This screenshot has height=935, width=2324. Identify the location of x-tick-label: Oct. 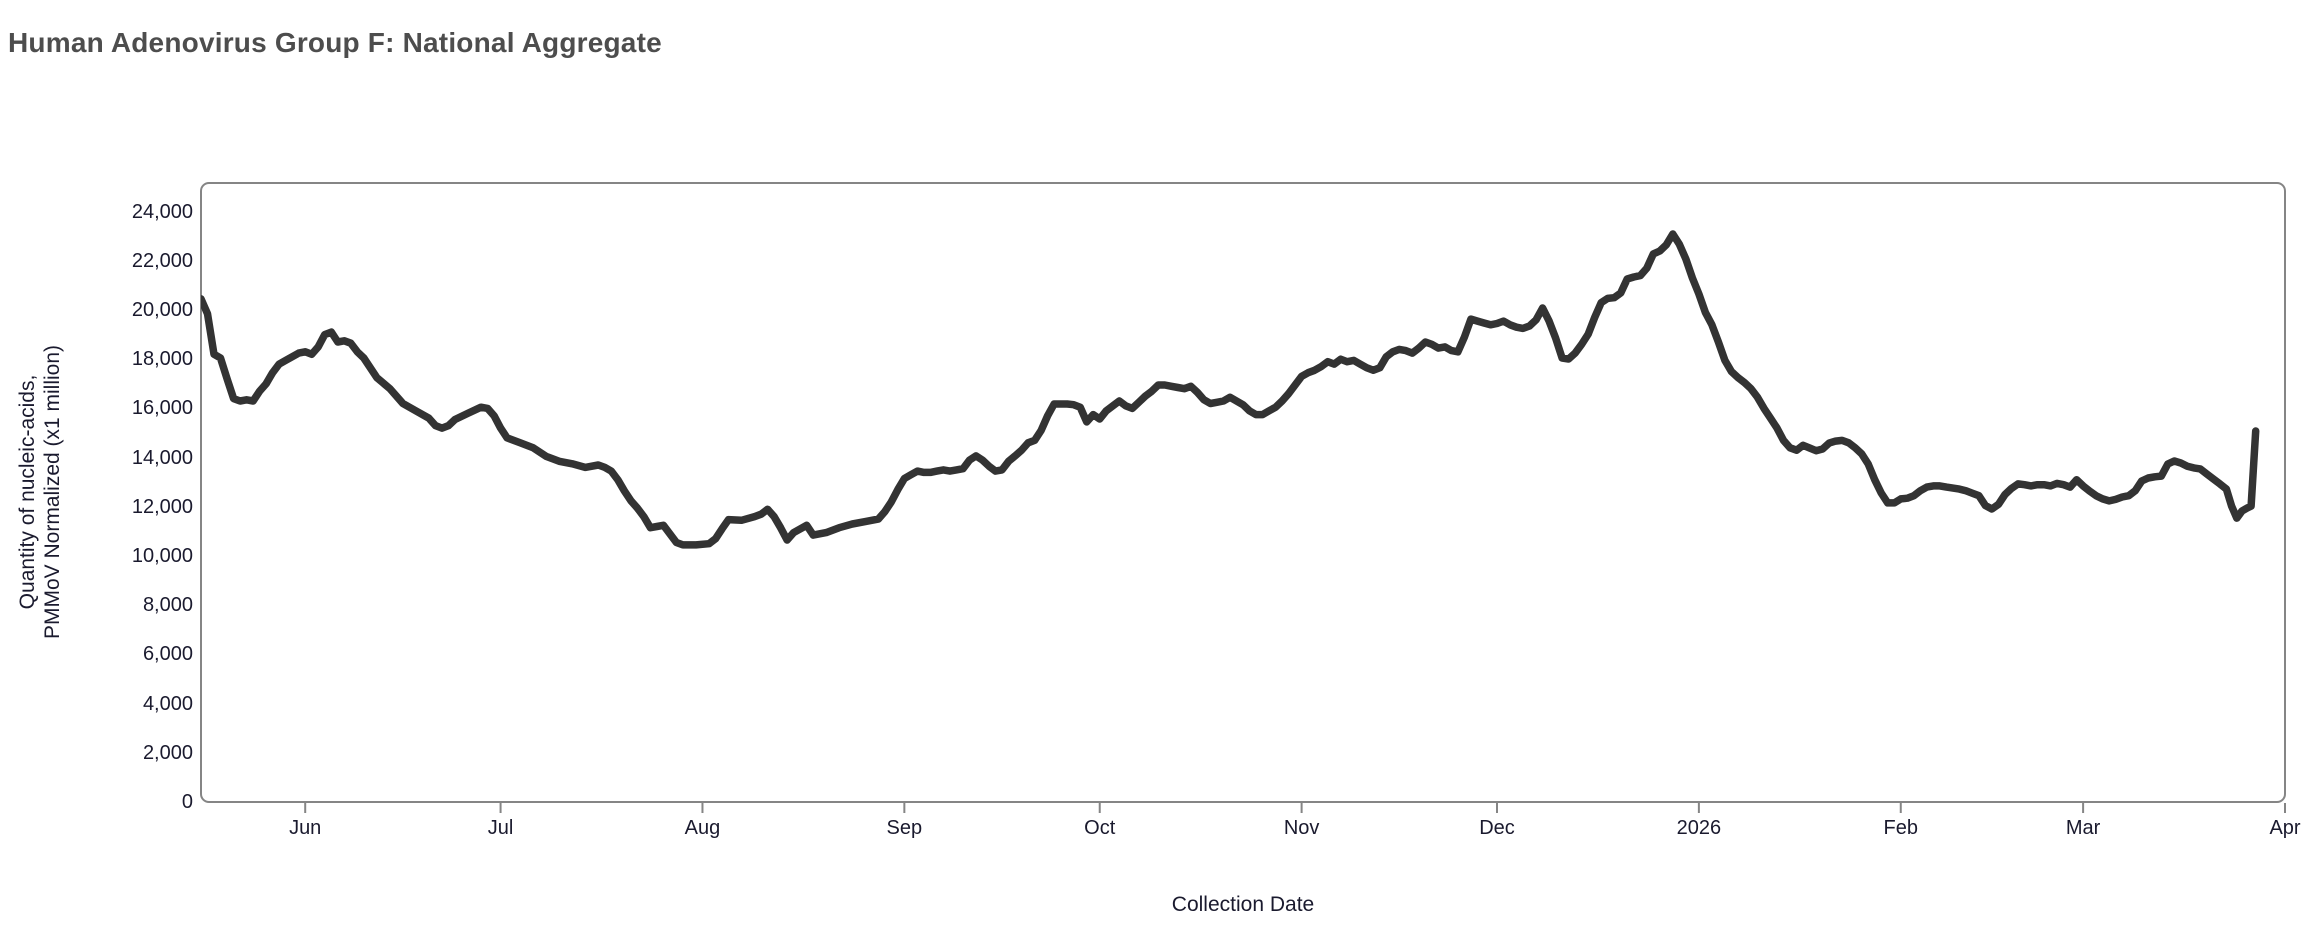
(1100, 828).